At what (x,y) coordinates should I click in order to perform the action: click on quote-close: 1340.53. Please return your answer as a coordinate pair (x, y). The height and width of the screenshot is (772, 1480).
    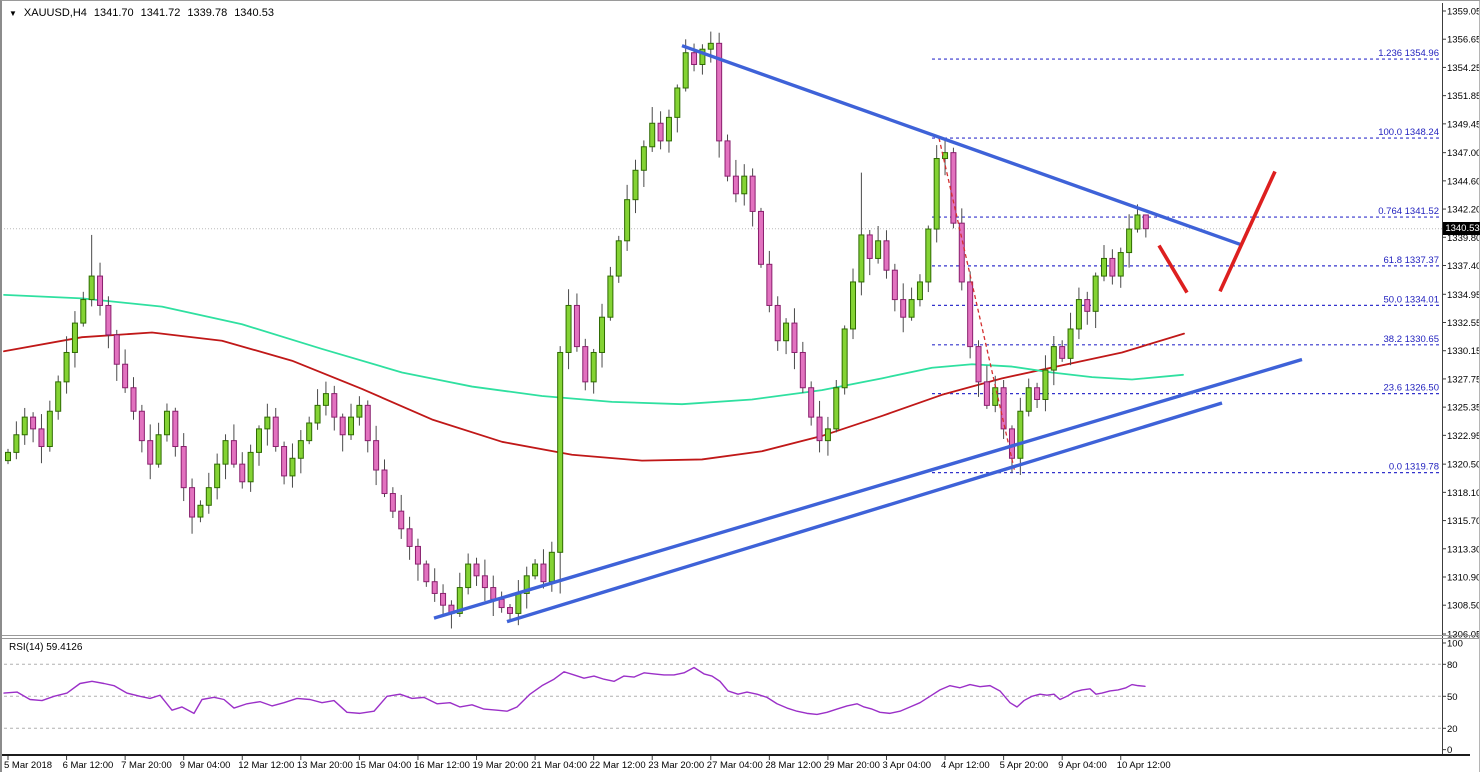
    Looking at the image, I should click on (254, 13).